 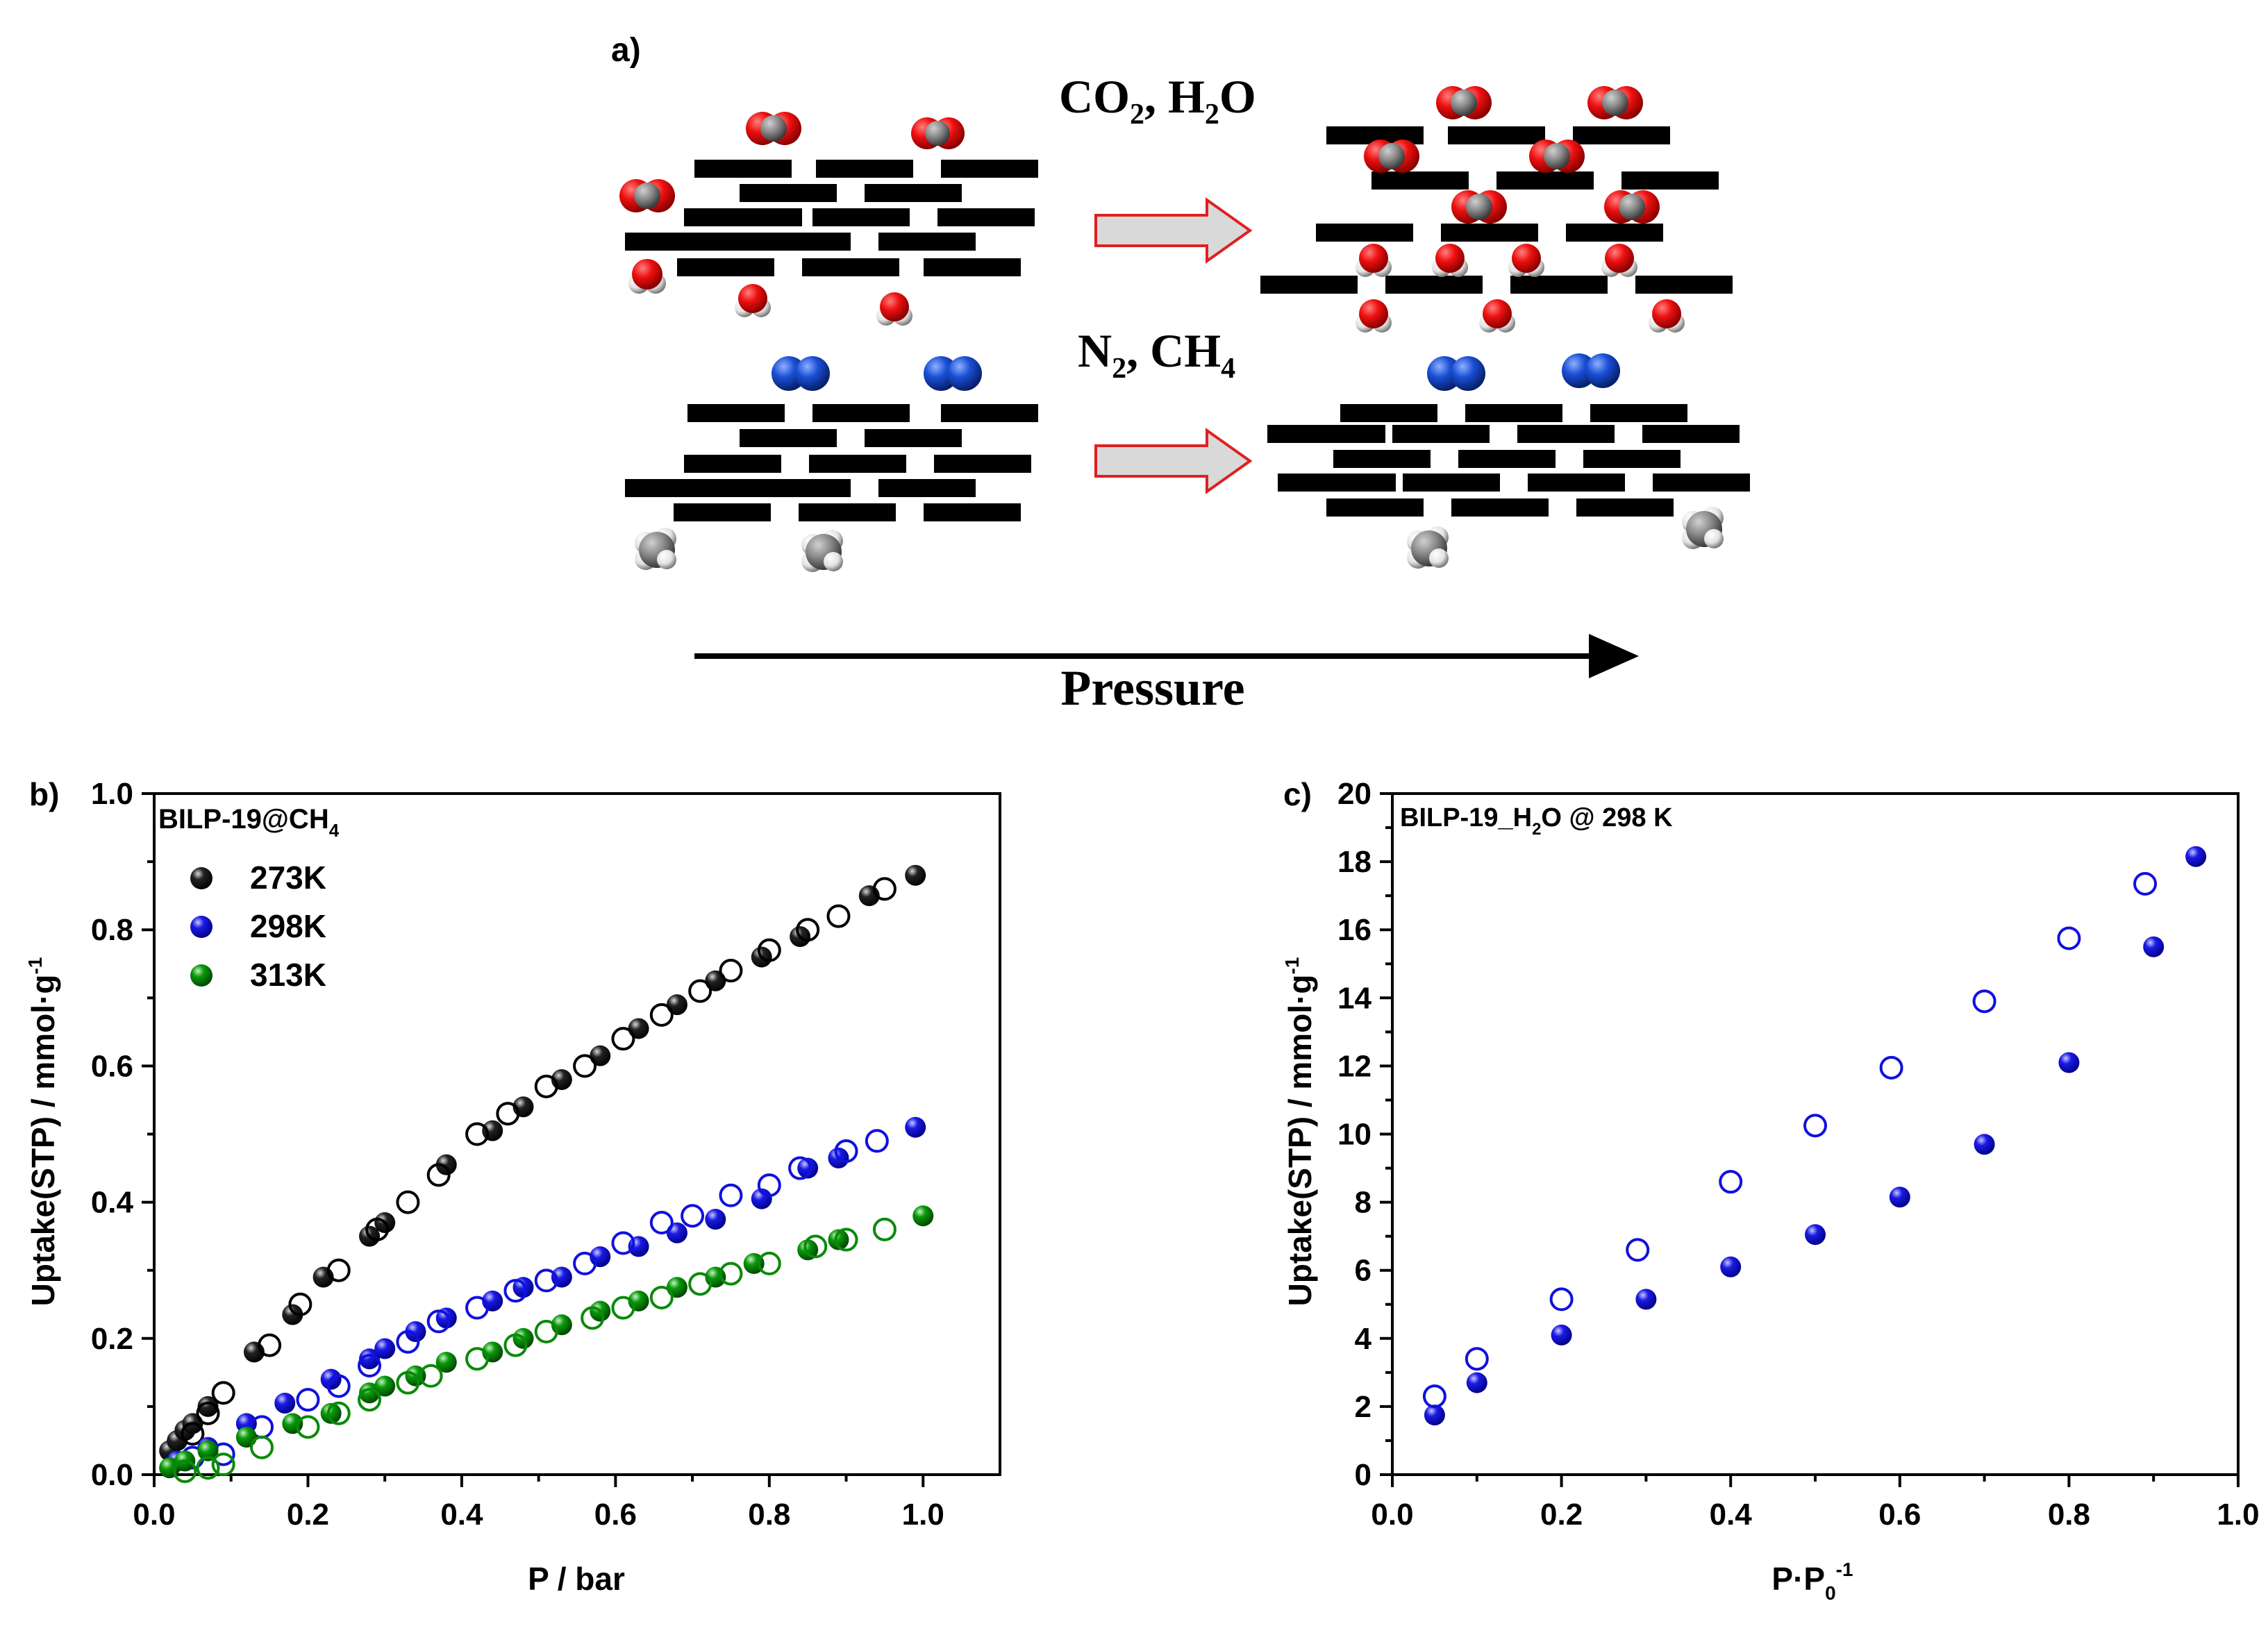 What do you see at coordinates (1354, 1066) in the screenshot?
I see `y-tick-label: 12` at bounding box center [1354, 1066].